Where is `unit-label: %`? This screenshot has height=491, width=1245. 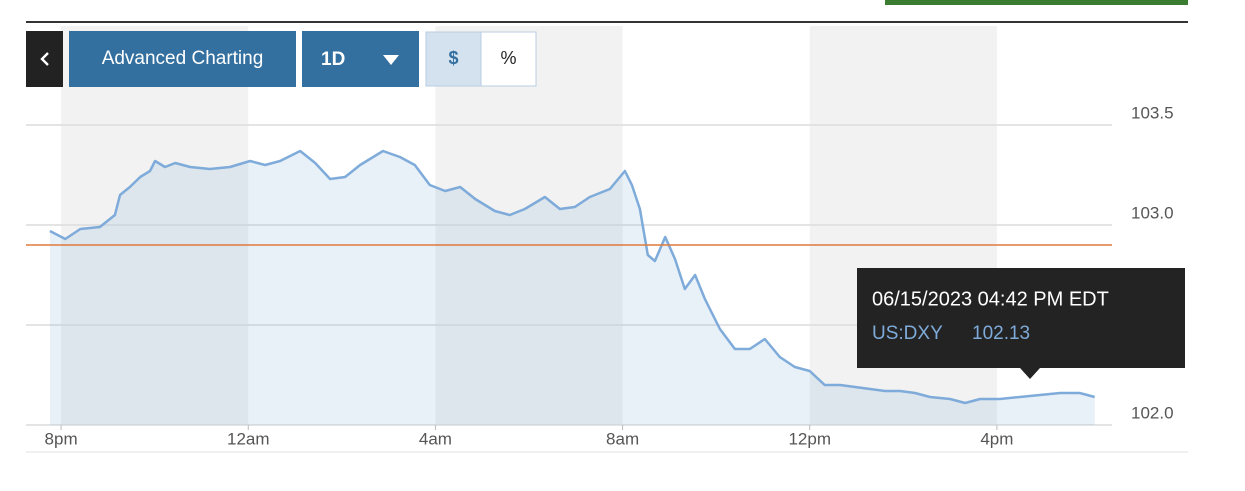 unit-label: % is located at coordinates (508, 58).